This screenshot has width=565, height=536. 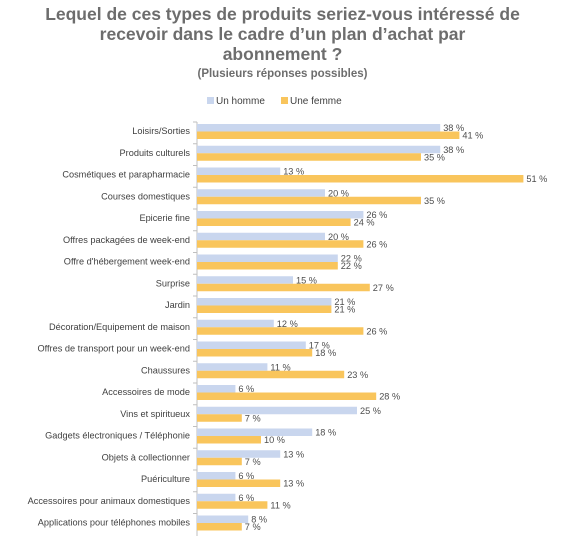 I want to click on data-label-homme: 21 %, so click(x=344, y=302).